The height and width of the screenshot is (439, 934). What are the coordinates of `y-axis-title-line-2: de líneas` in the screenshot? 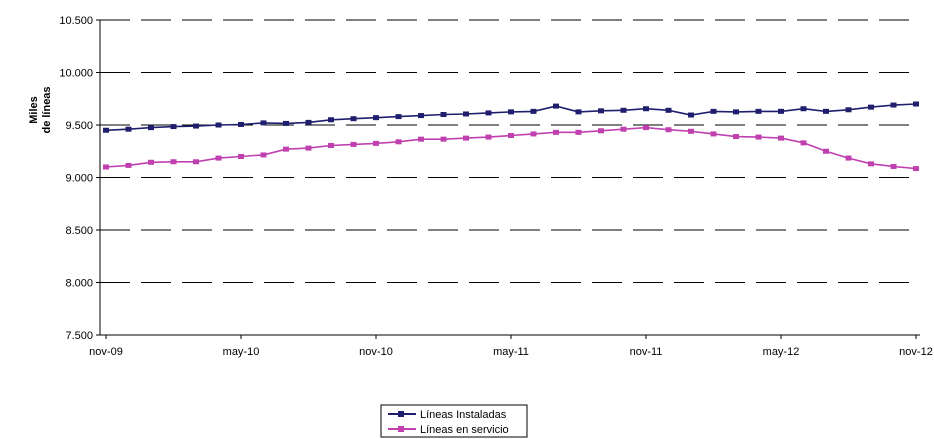 It's located at (47, 109).